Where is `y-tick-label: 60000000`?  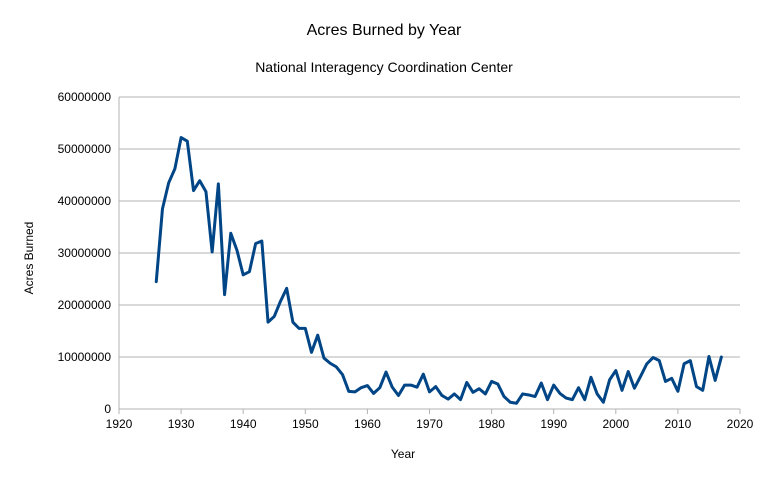
y-tick-label: 60000000 is located at coordinates (85, 97).